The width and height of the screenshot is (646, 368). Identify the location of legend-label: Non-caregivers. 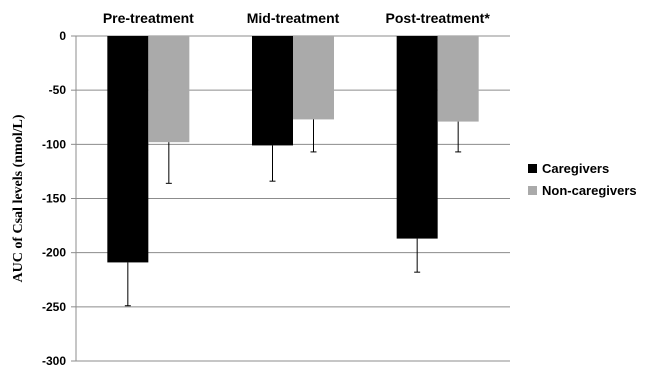
(589, 190).